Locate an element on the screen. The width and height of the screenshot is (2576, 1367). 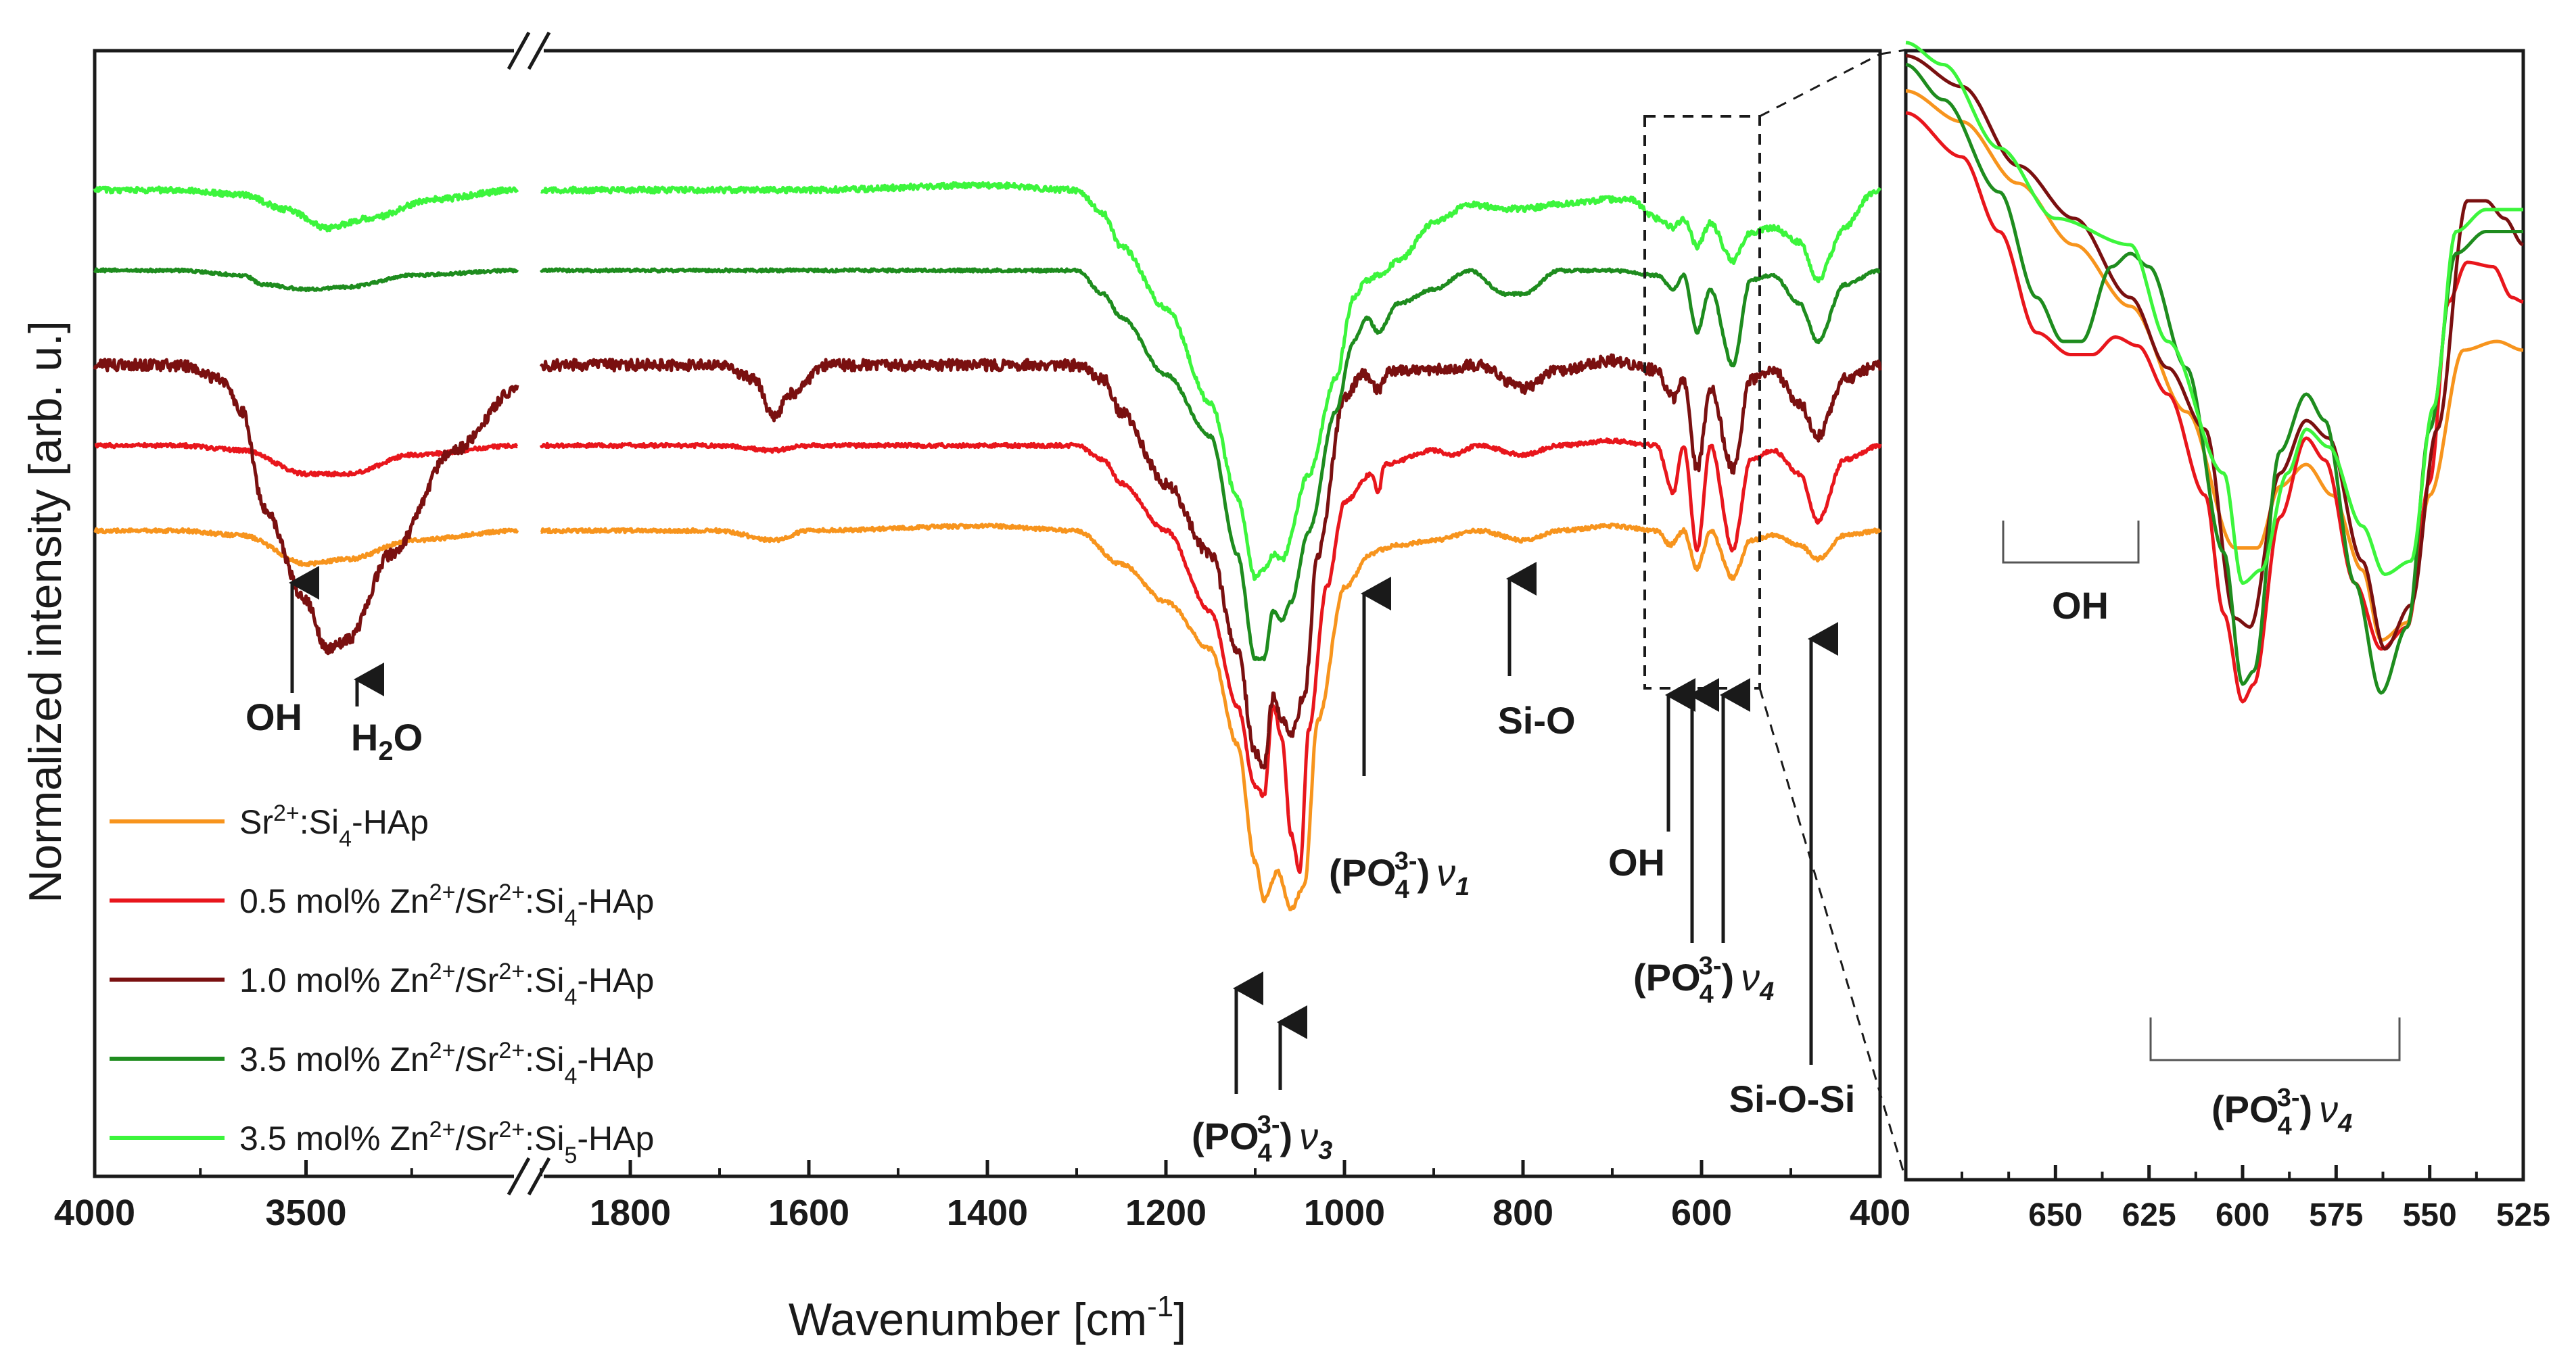
inset-label-oh: OH is located at coordinates (2080, 606).